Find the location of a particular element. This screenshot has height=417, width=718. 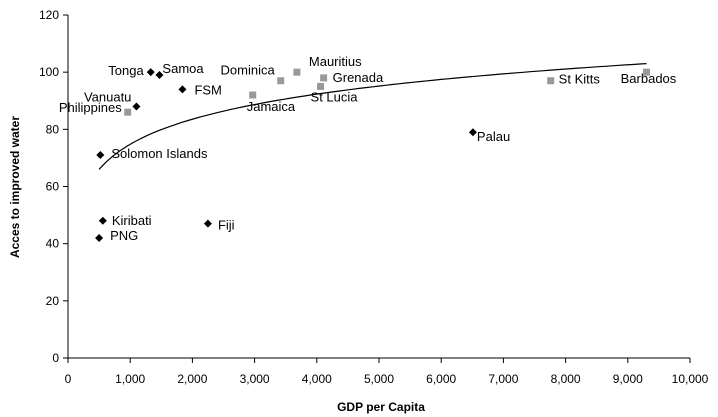

point-label: Grenada is located at coordinates (358, 77).